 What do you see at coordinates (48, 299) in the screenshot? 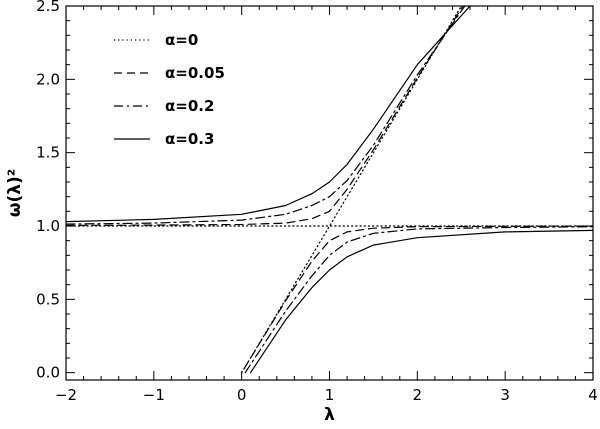
I see `y-tick-label: 0.5` at bounding box center [48, 299].